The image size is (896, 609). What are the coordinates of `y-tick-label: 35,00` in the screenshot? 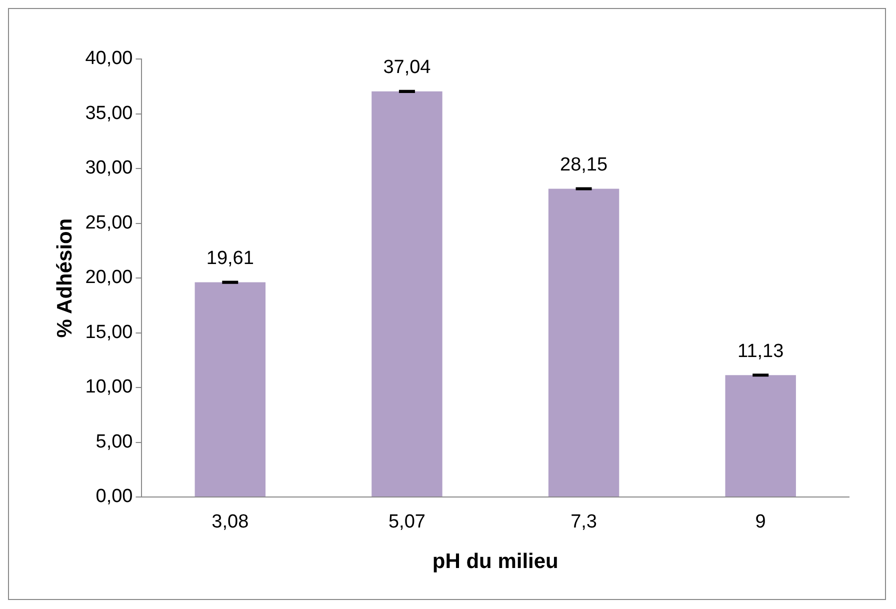 It's located at (109, 113).